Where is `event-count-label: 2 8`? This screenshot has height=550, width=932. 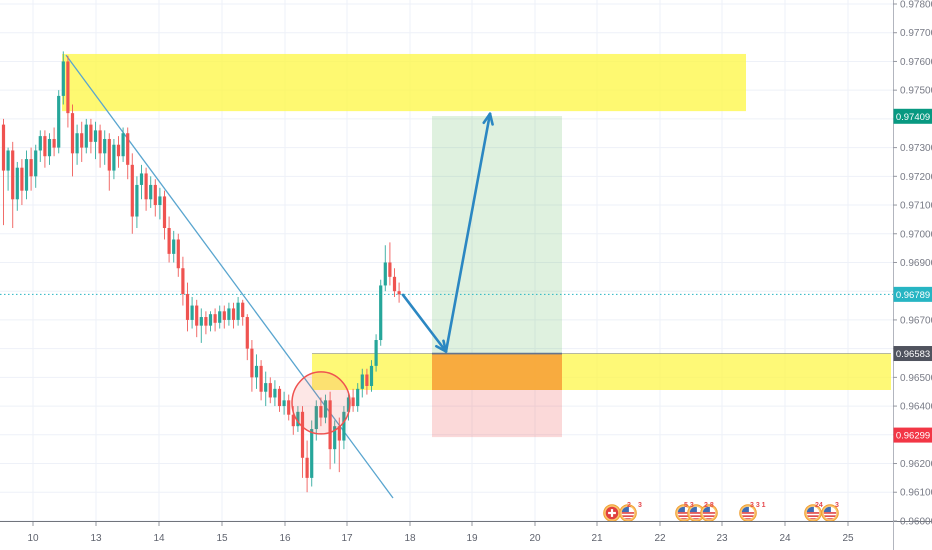
event-count-label: 2 8 is located at coordinates (709, 505).